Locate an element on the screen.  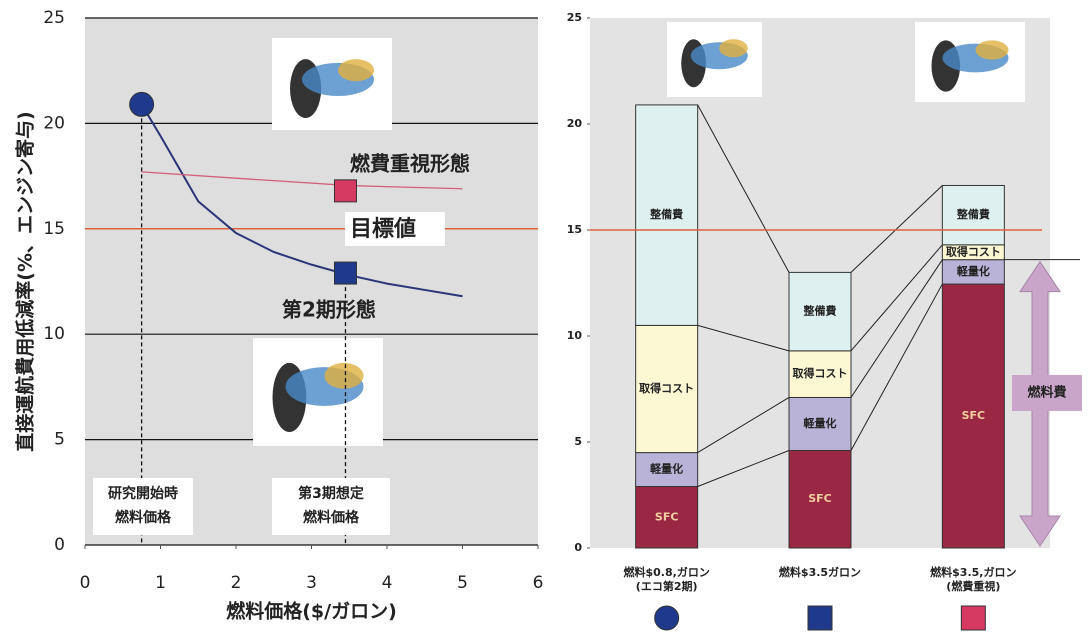
bracket-label: 燃料費 is located at coordinates (1046, 393).